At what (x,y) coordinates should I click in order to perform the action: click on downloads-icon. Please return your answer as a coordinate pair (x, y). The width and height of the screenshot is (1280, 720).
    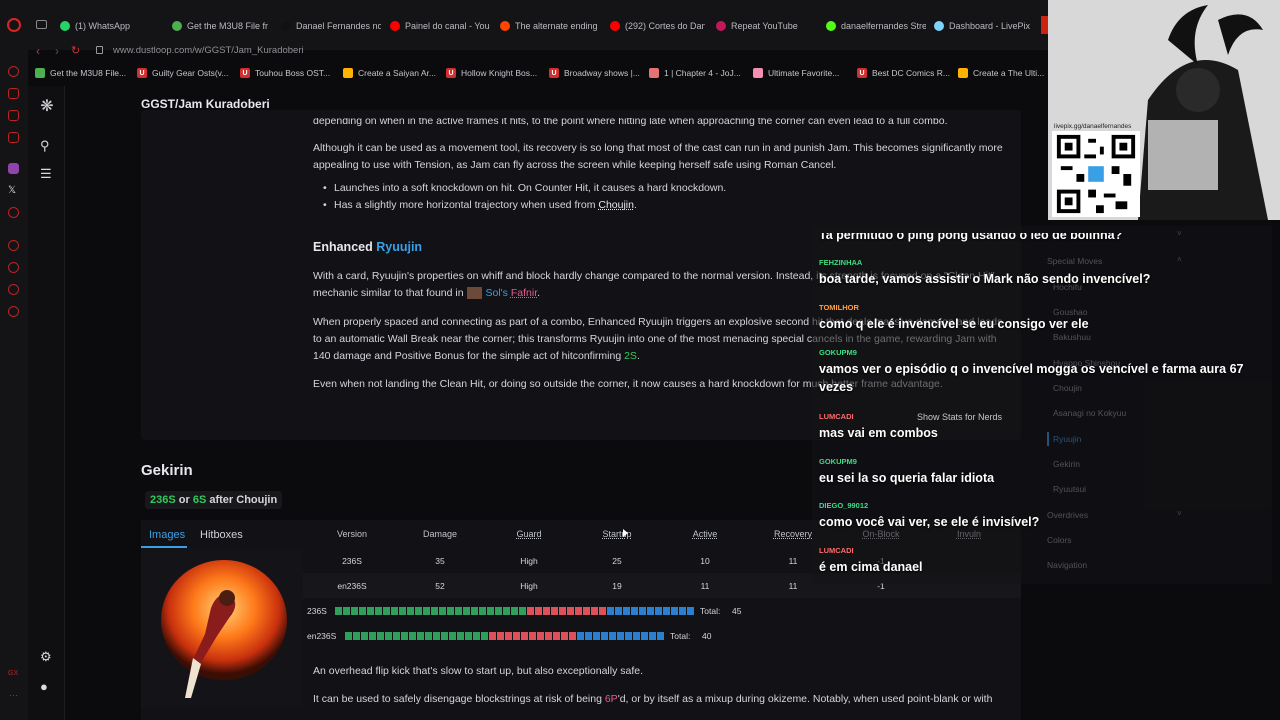
    Looking at the image, I should click on (13, 289).